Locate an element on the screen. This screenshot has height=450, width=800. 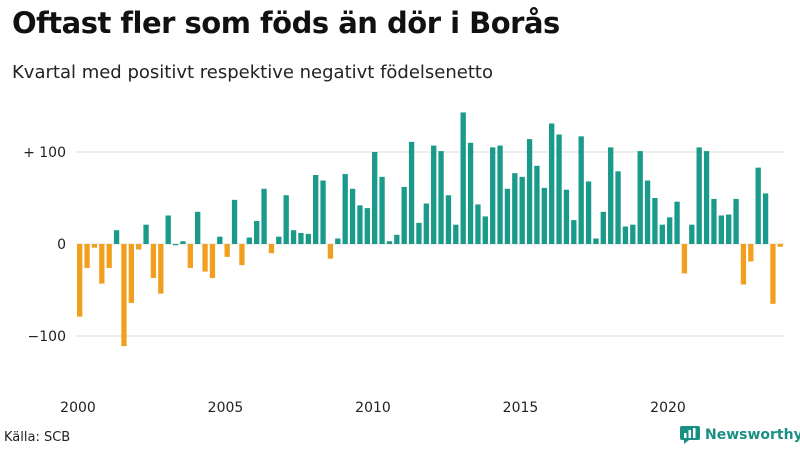
y-tick-label: + 100 is located at coordinates (44, 153).